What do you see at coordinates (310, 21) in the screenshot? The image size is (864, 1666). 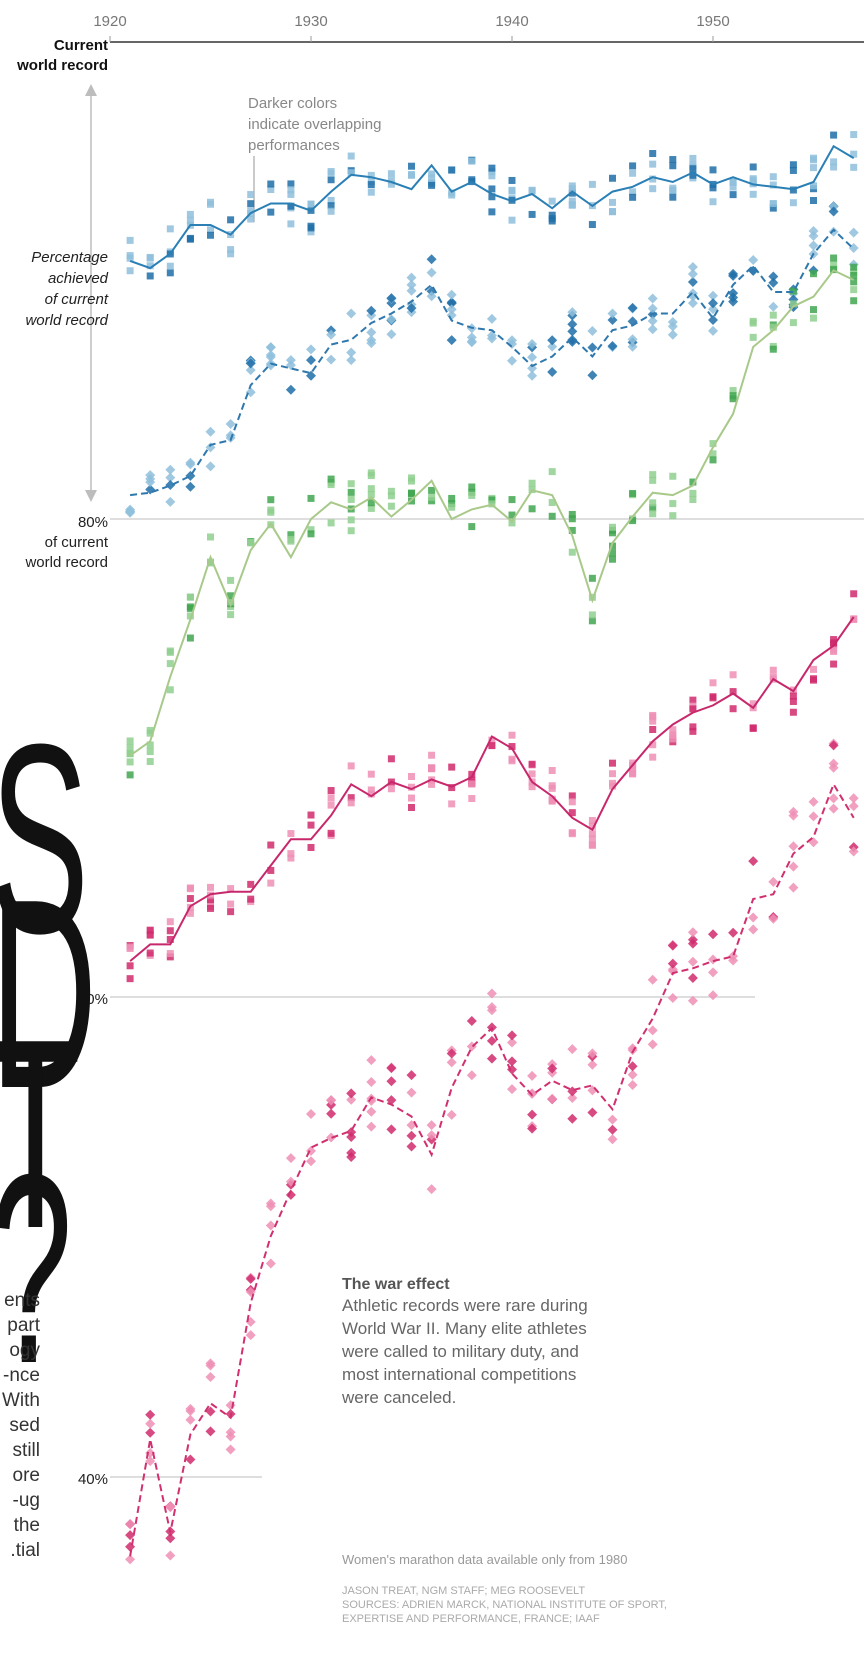 I see `year-label: 1930` at bounding box center [310, 21].